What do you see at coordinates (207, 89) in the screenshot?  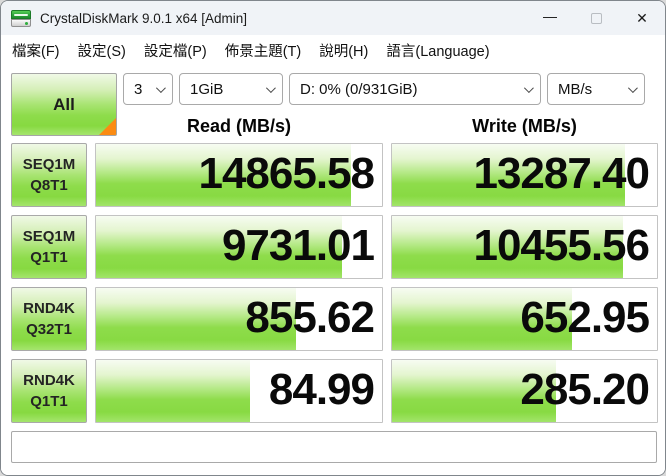 I see `test-size-value: 1GiB` at bounding box center [207, 89].